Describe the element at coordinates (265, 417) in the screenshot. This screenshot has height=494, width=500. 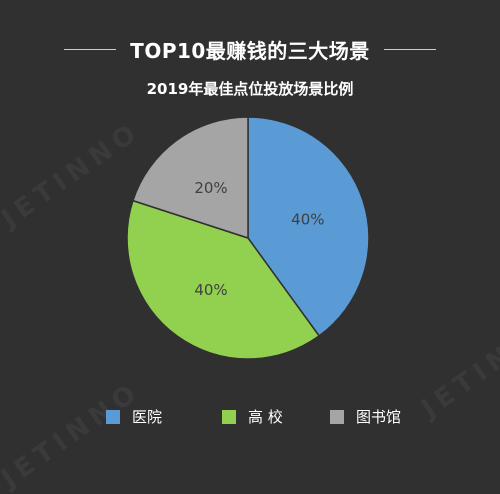
I see `legend-label: 高 校` at that location.